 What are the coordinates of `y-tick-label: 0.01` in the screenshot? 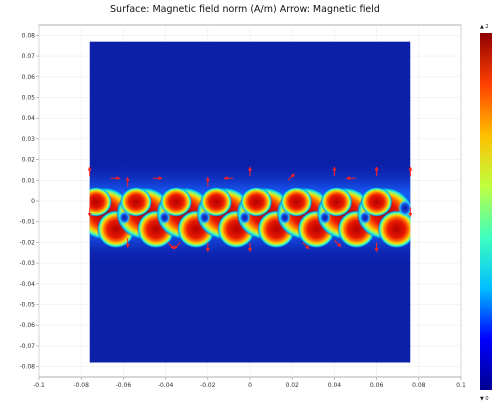 It's located at (29, 180).